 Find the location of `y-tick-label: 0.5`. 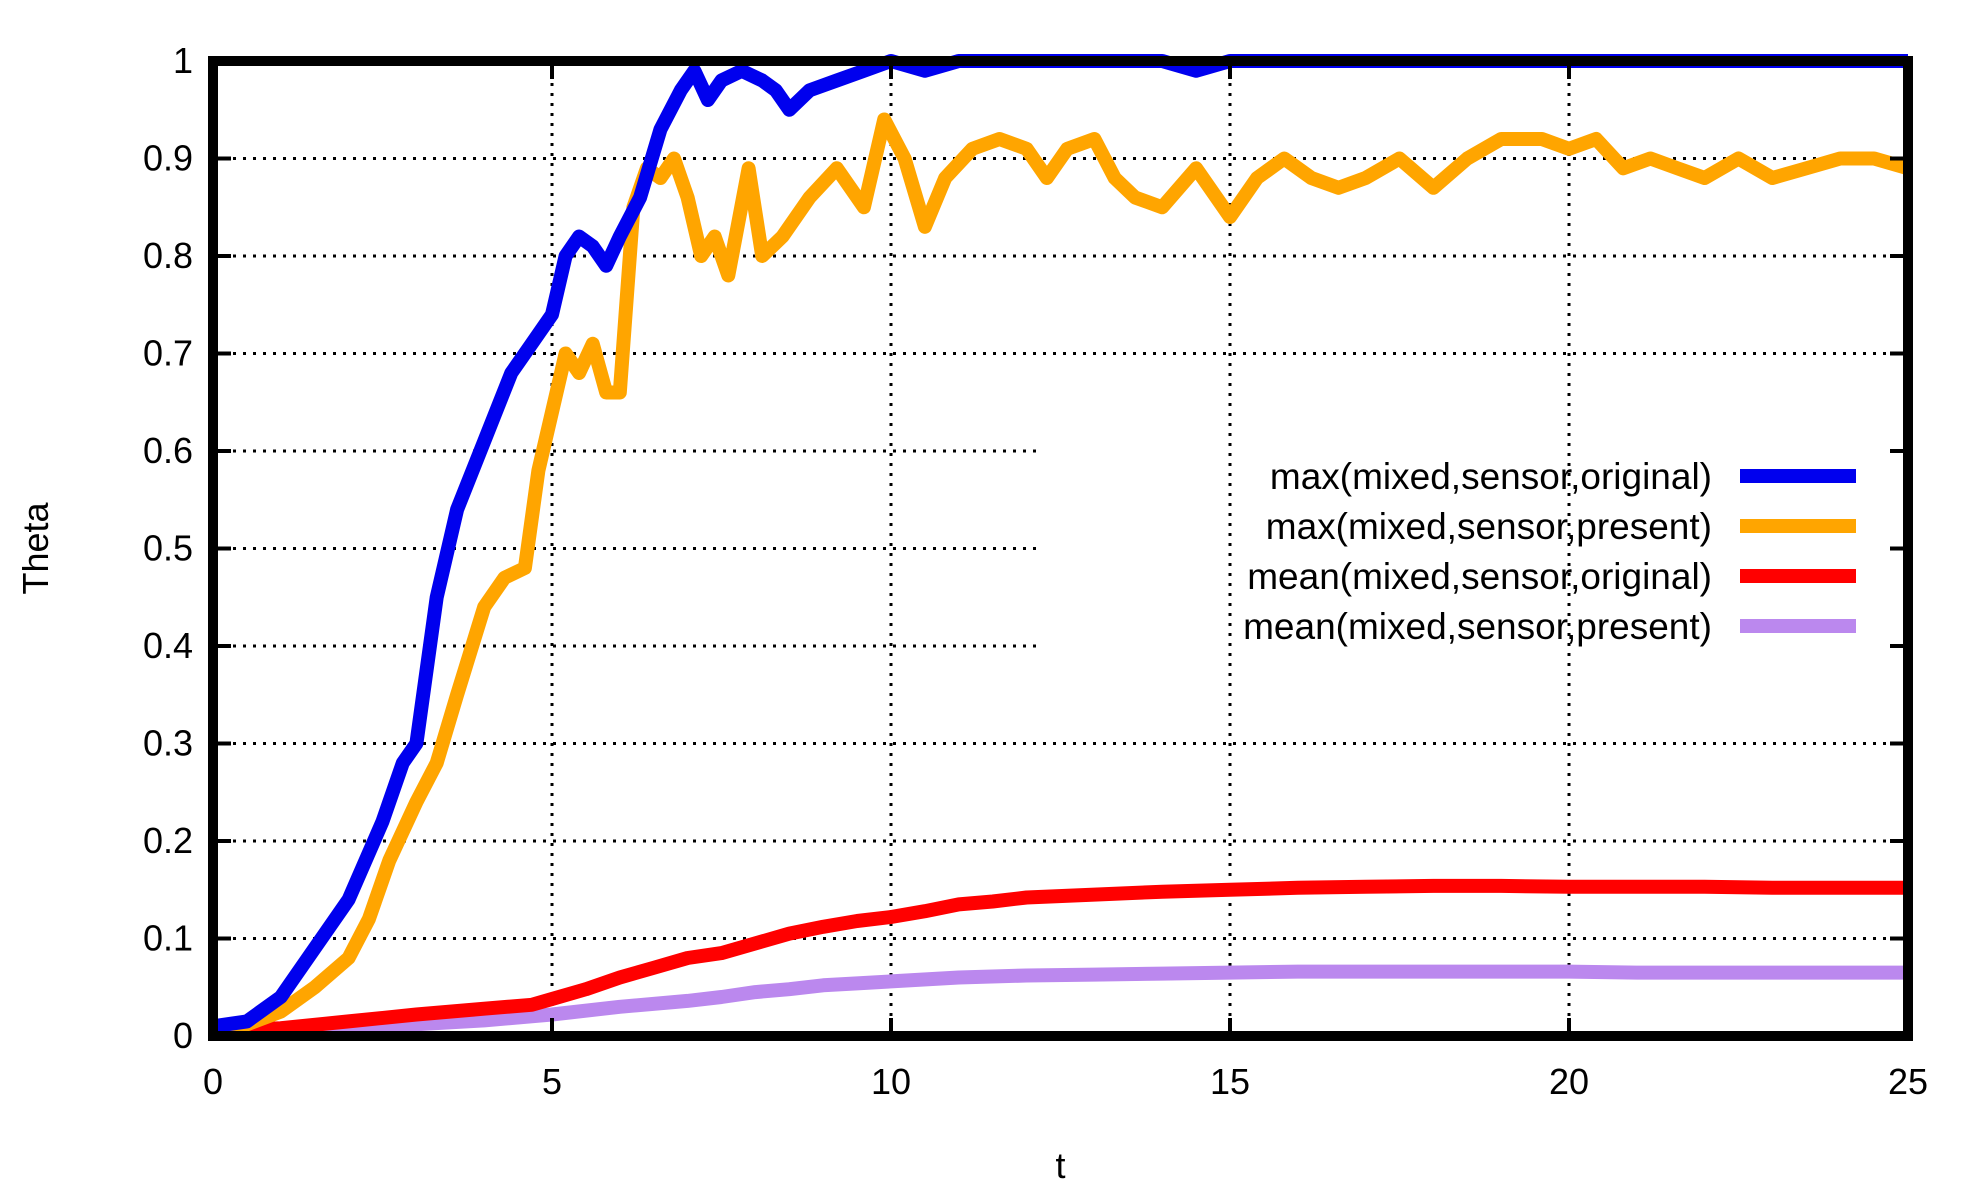

y-tick-label: 0.5 is located at coordinates (168, 548).